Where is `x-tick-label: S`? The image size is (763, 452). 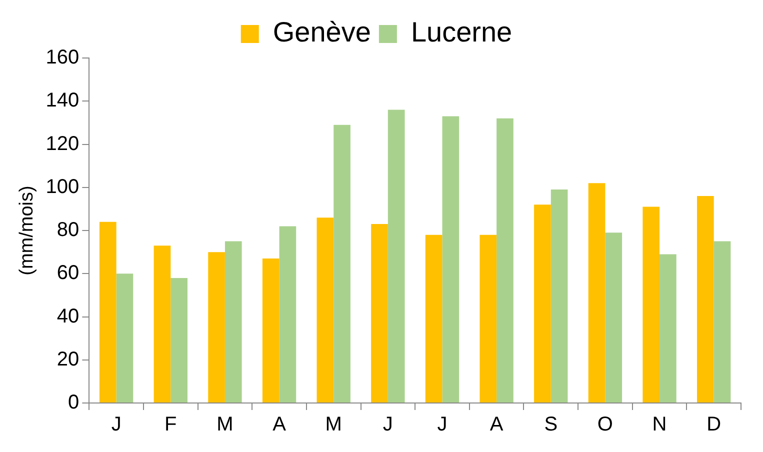 x-tick-label: S is located at coordinates (551, 425).